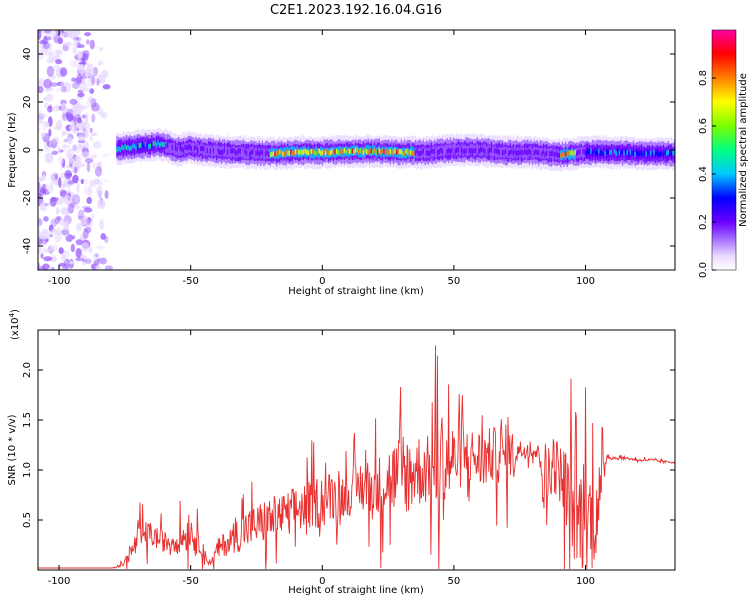  I want to click on spectrogram-y-label: Frequency (Hz), so click(12, 150).